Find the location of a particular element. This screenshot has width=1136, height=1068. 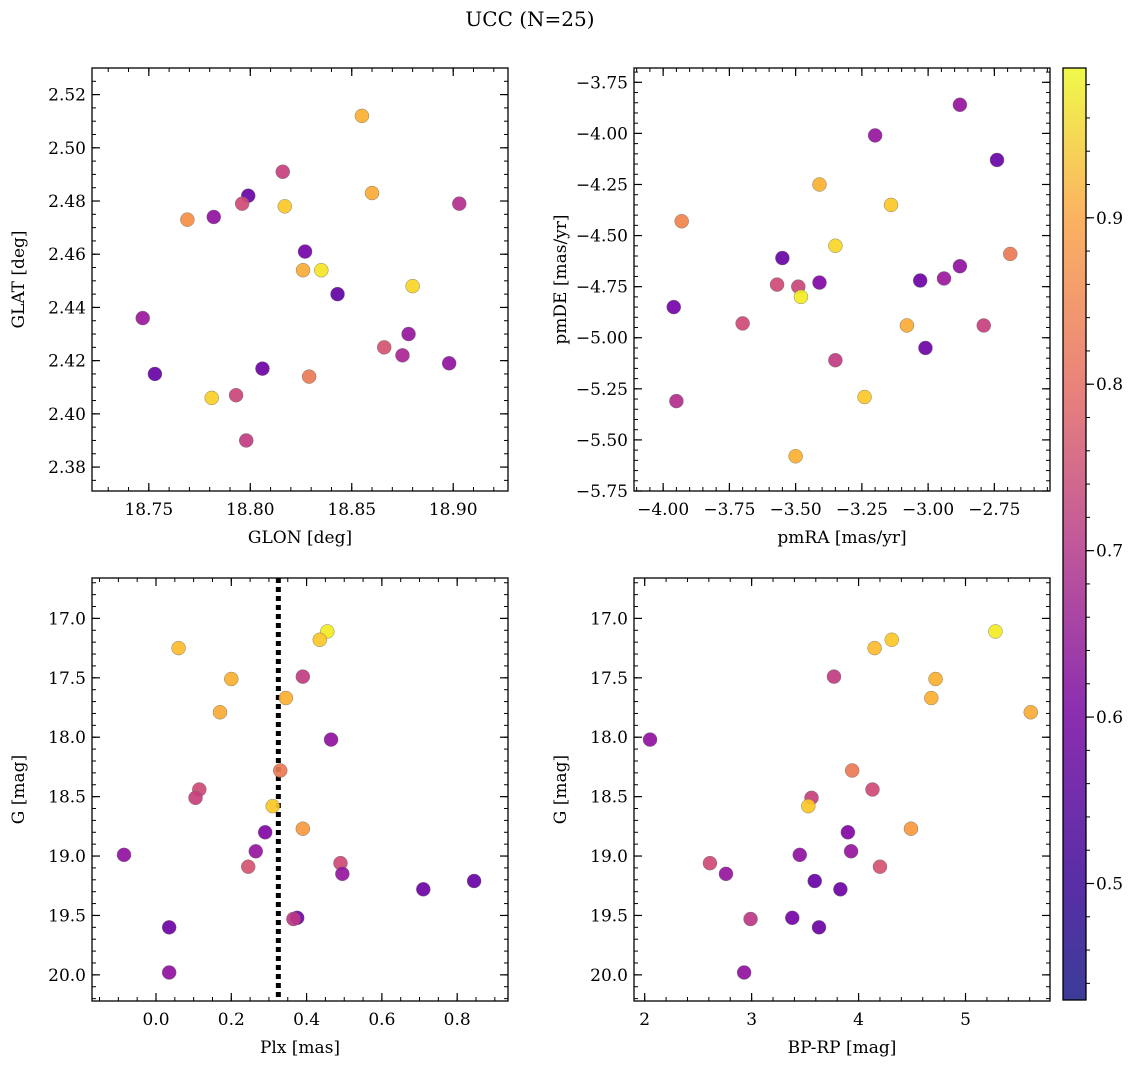

figure-title: UCC (N=25) is located at coordinates (529, 19).